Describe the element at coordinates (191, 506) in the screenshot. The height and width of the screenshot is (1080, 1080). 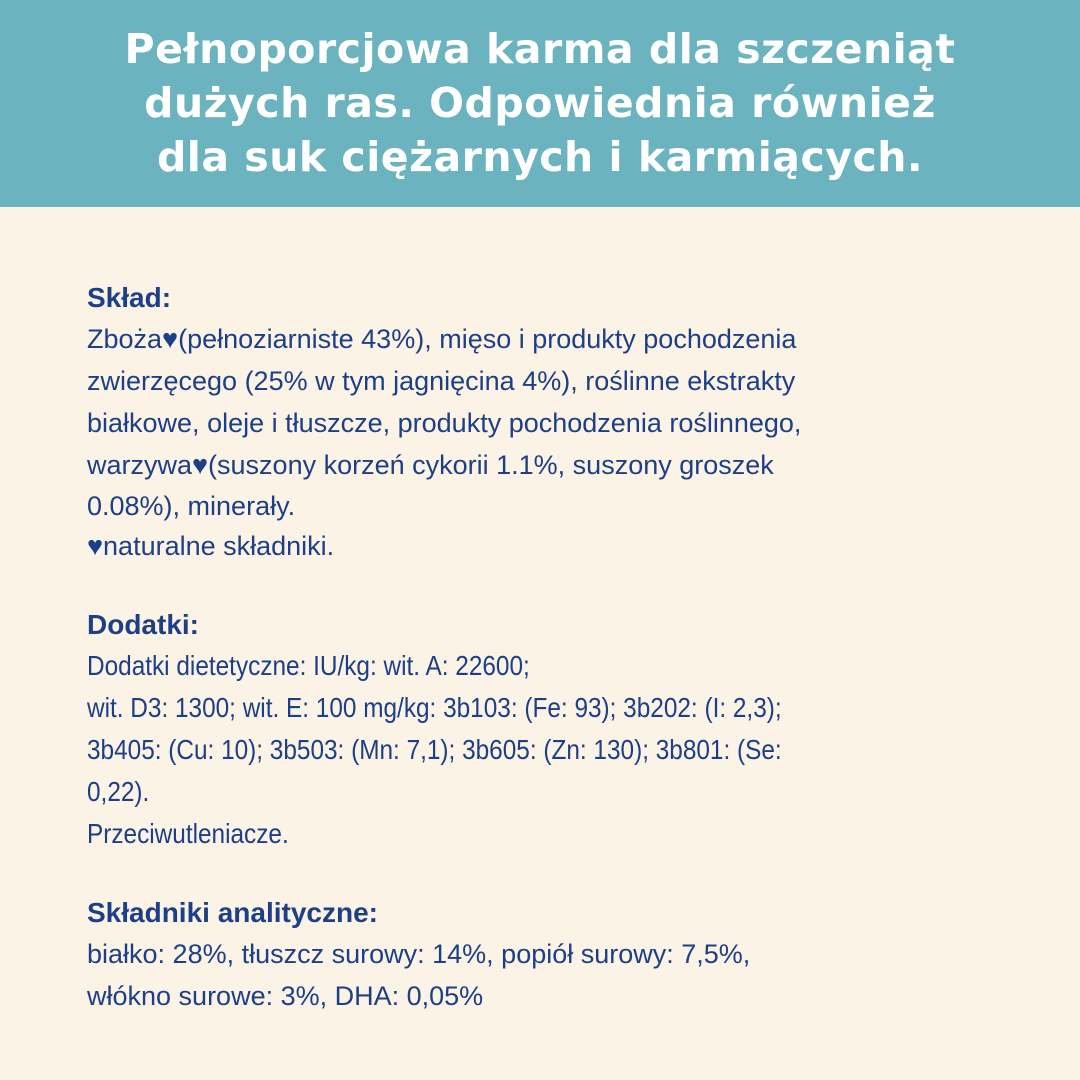
I see `sklad-line: 0.08%), minerały.` at that location.